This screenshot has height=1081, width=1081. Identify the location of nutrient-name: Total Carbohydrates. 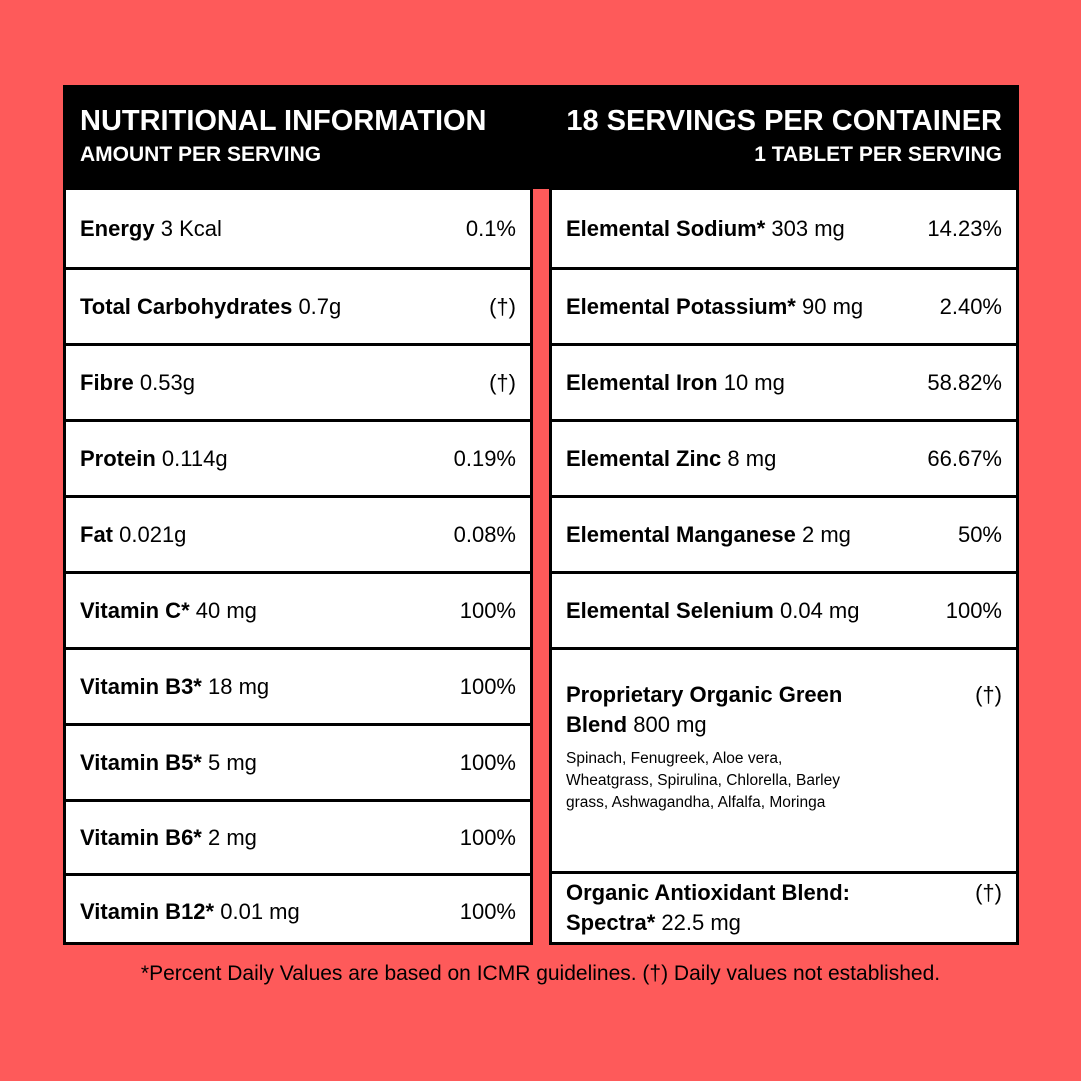
(186, 306).